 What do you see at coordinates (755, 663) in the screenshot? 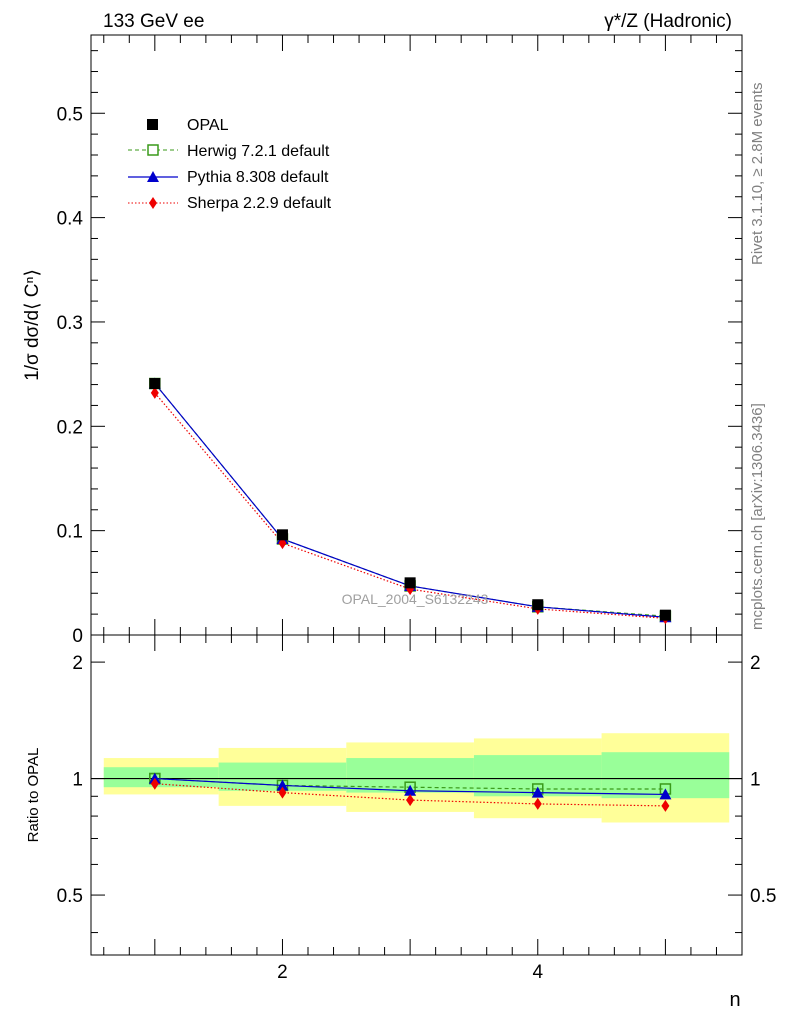
I see `ratio-y-tick-label-right: 2` at bounding box center [755, 663].